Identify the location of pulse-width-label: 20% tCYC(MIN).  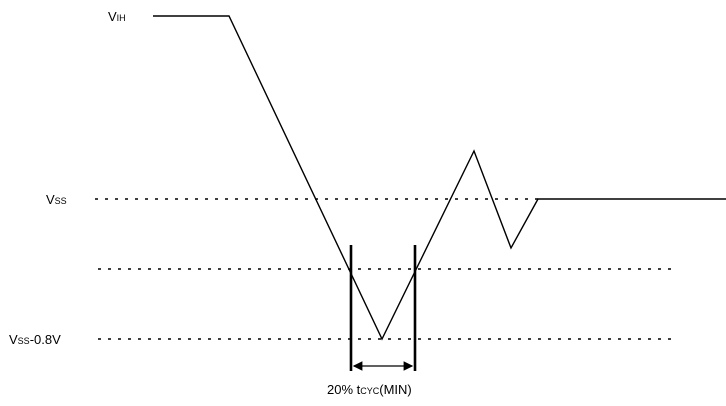
(369, 389).